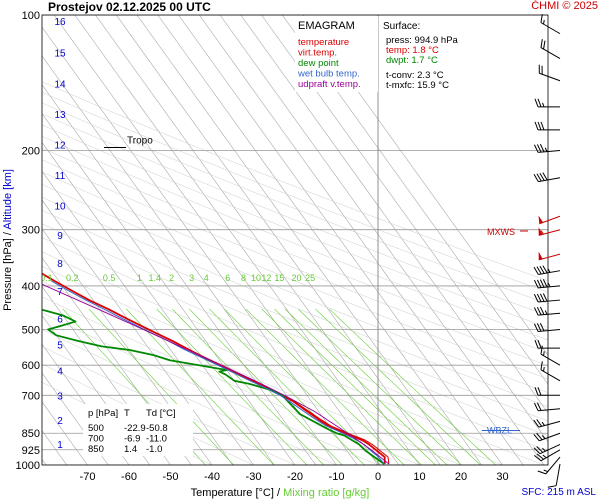 This screenshot has height=500, width=600. What do you see at coordinates (60, 236) in the screenshot?
I see `altitude-tick-label: 9` at bounding box center [60, 236].